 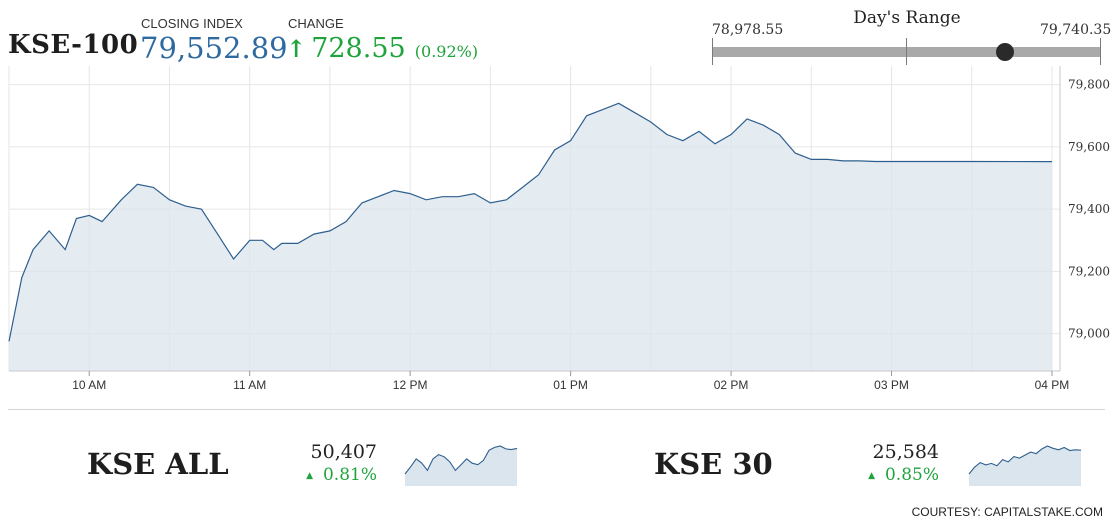 What do you see at coordinates (731, 385) in the screenshot?
I see `x-tick-label: 02 PM` at bounding box center [731, 385].